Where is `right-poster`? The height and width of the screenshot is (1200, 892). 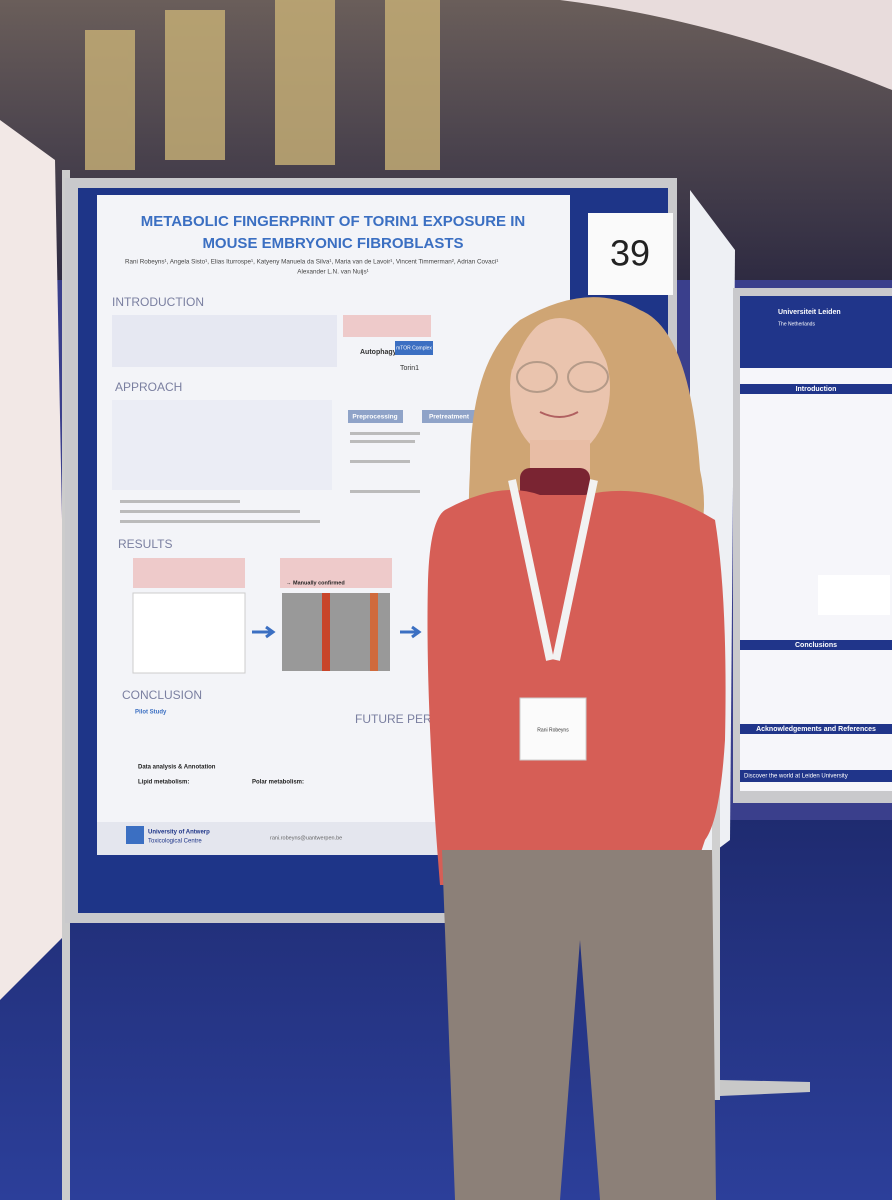
right-poster is located at coordinates (816, 543).